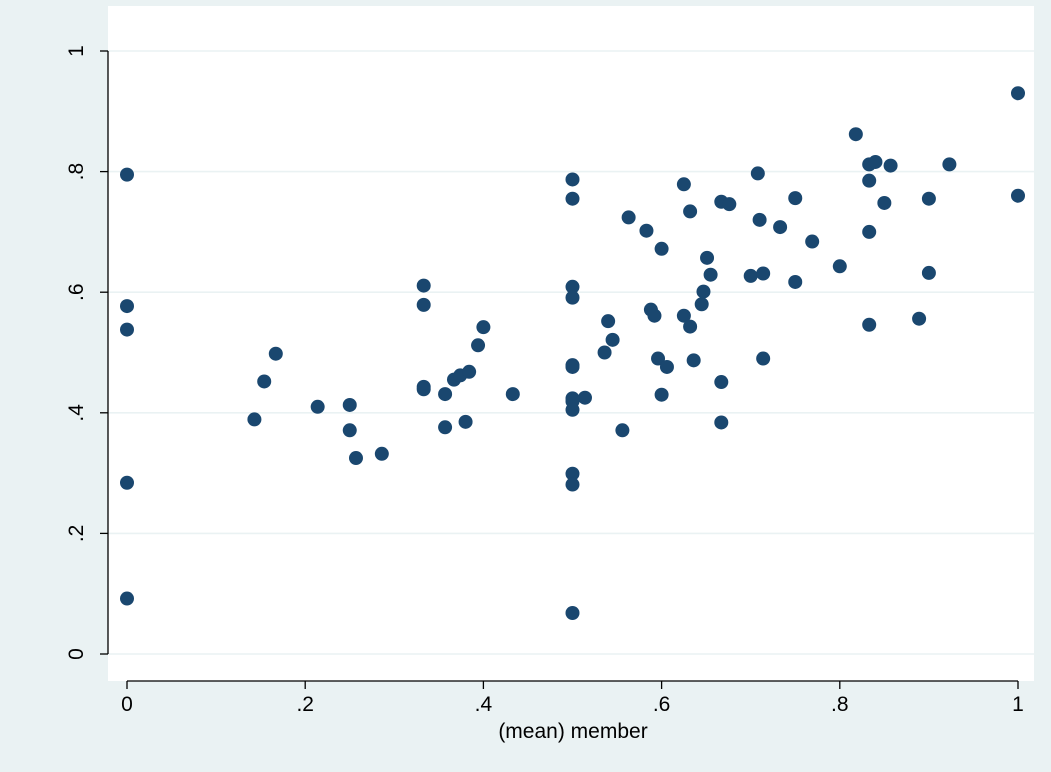 The image size is (1051, 772). I want to click on x-tick-label-0: 0, so click(127, 704).